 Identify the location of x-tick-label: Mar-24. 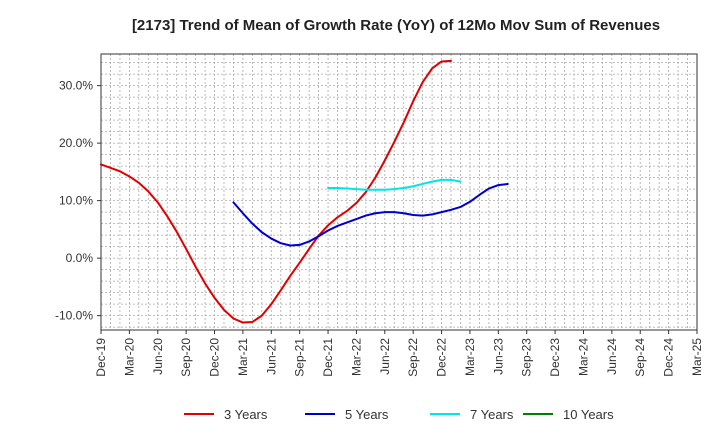
(583, 357).